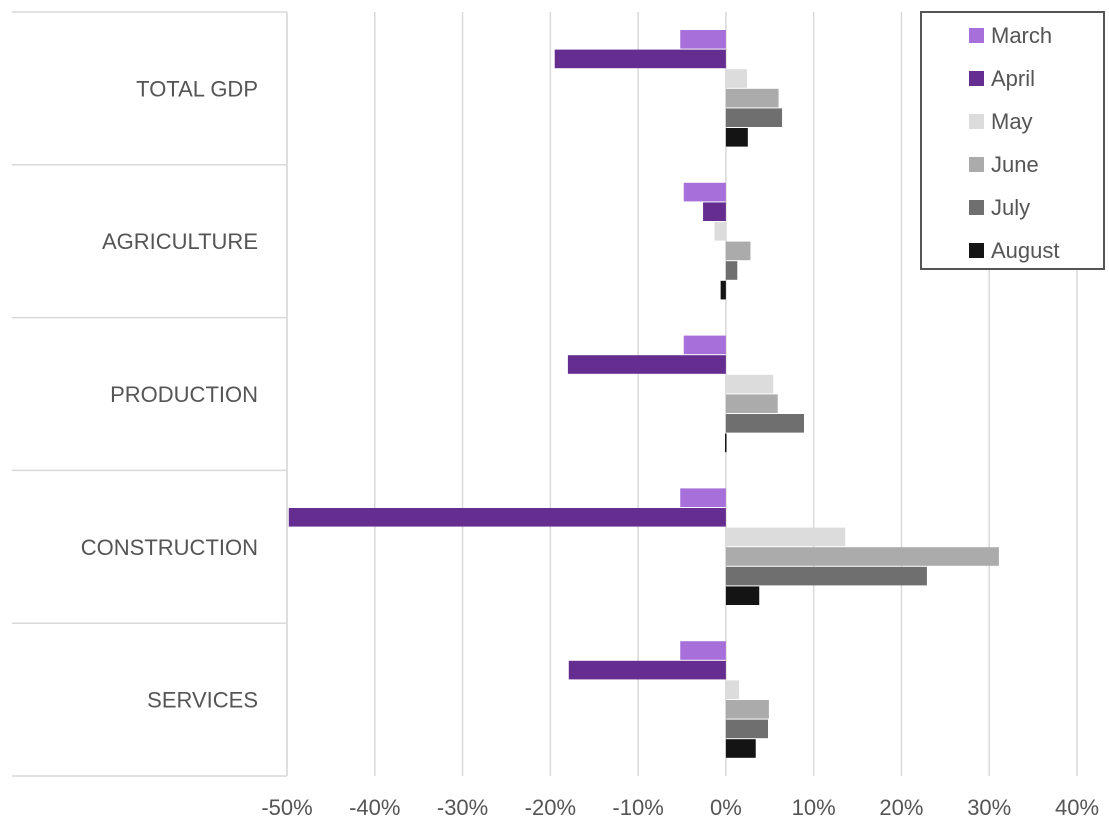  I want to click on category-label: SERVICES, so click(202, 700).